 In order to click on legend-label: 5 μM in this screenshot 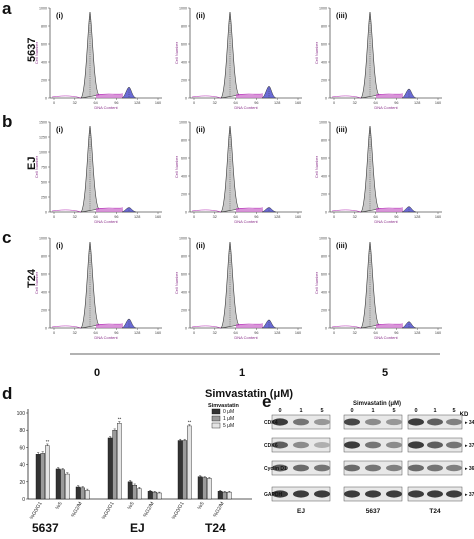, I will do `click(228, 426)`.